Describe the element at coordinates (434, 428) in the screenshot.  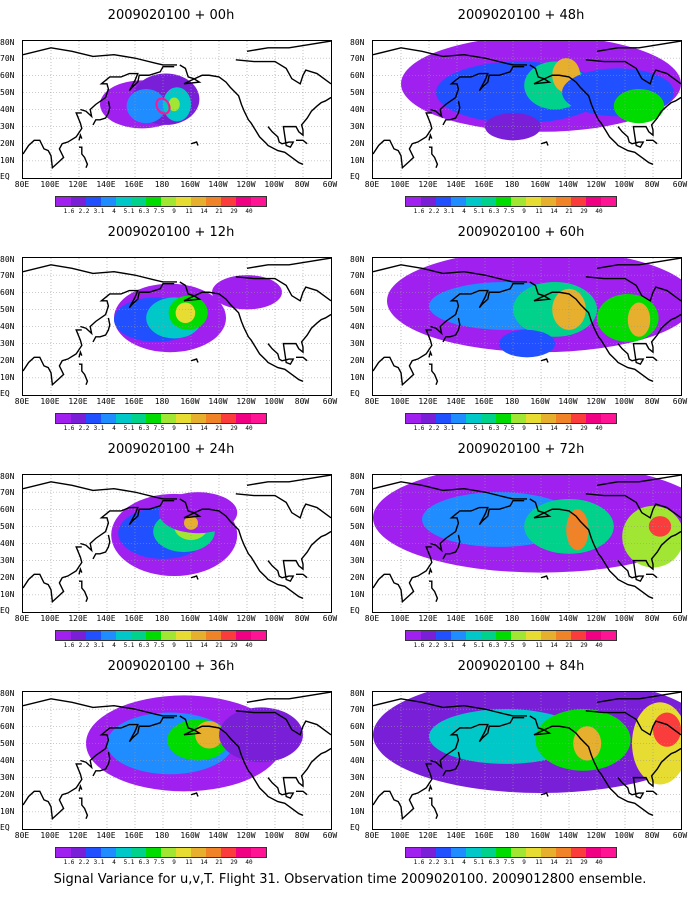
I see `colorbar-tick-label: 2.2` at that location.